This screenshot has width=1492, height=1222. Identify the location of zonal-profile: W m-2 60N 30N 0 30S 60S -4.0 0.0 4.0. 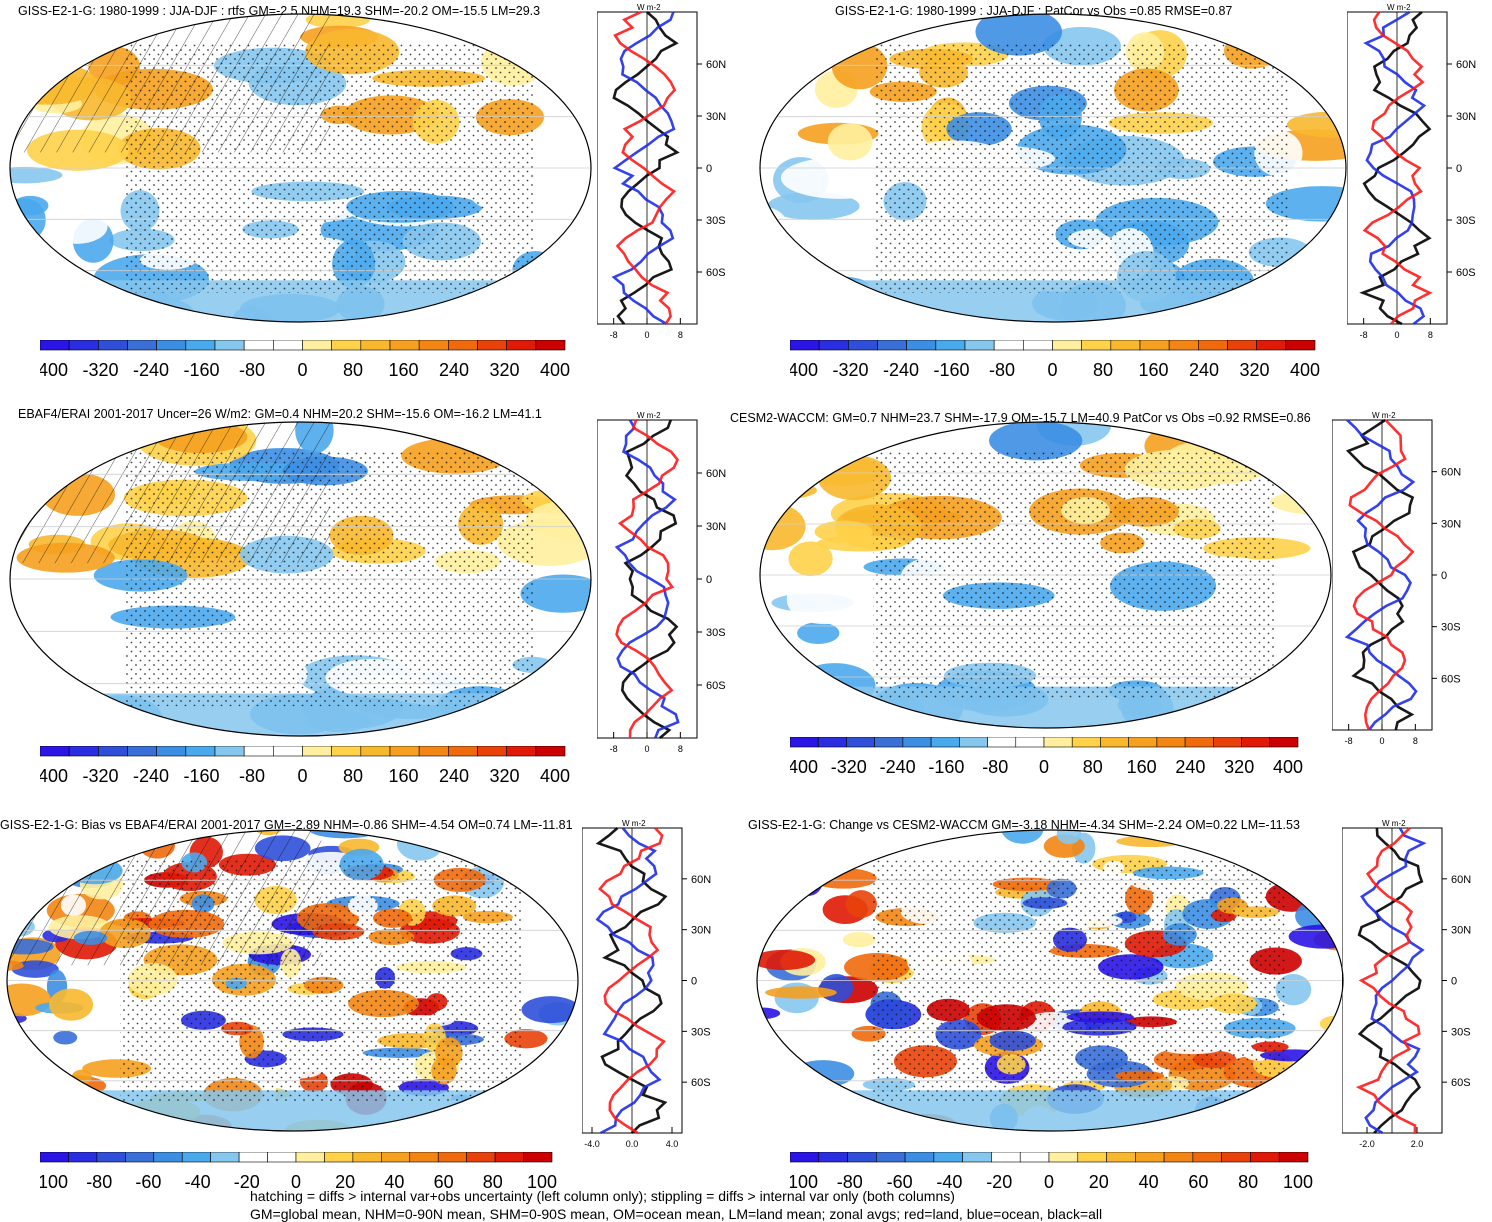
(646, 984).